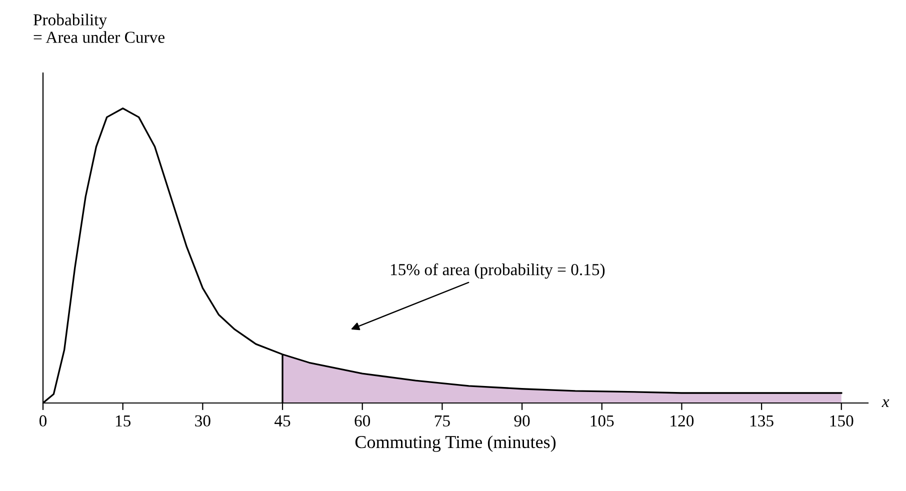  What do you see at coordinates (602, 421) in the screenshot?
I see `x-tick-label: 105` at bounding box center [602, 421].